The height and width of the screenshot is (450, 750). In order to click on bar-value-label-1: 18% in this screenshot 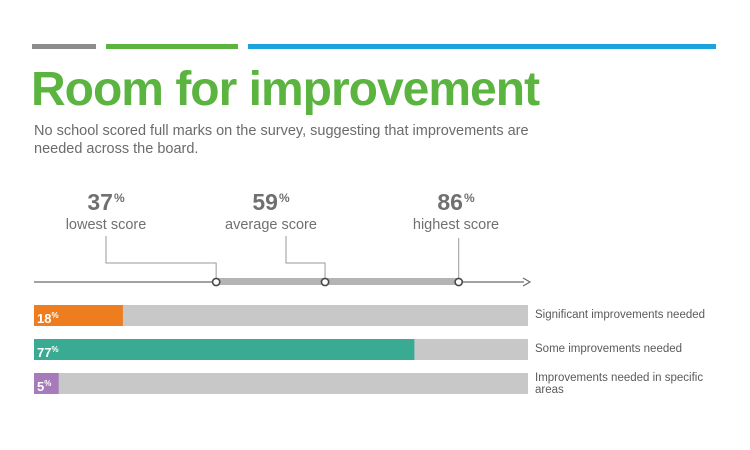, I will do `click(48, 317)`.